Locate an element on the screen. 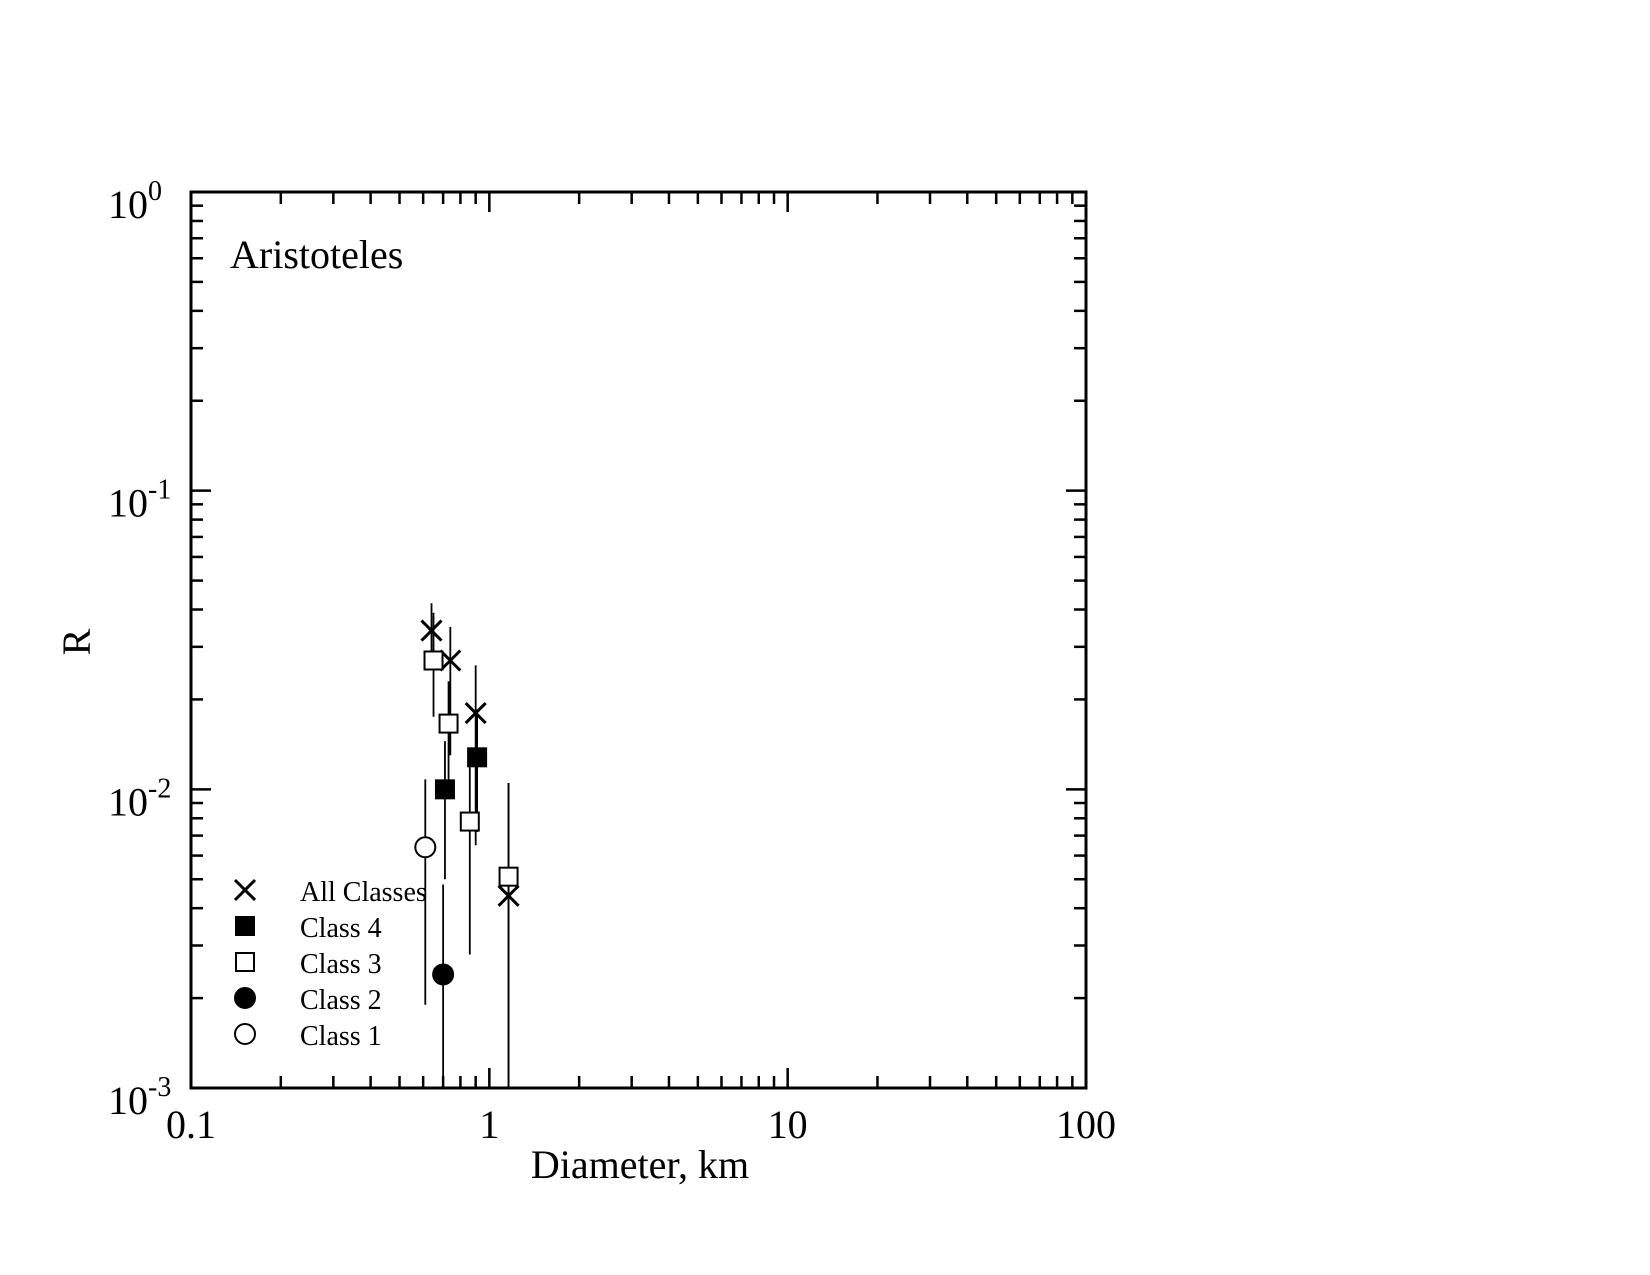 This screenshot has width=1650, height=1275. legend-label: Class 1 is located at coordinates (341, 1036).